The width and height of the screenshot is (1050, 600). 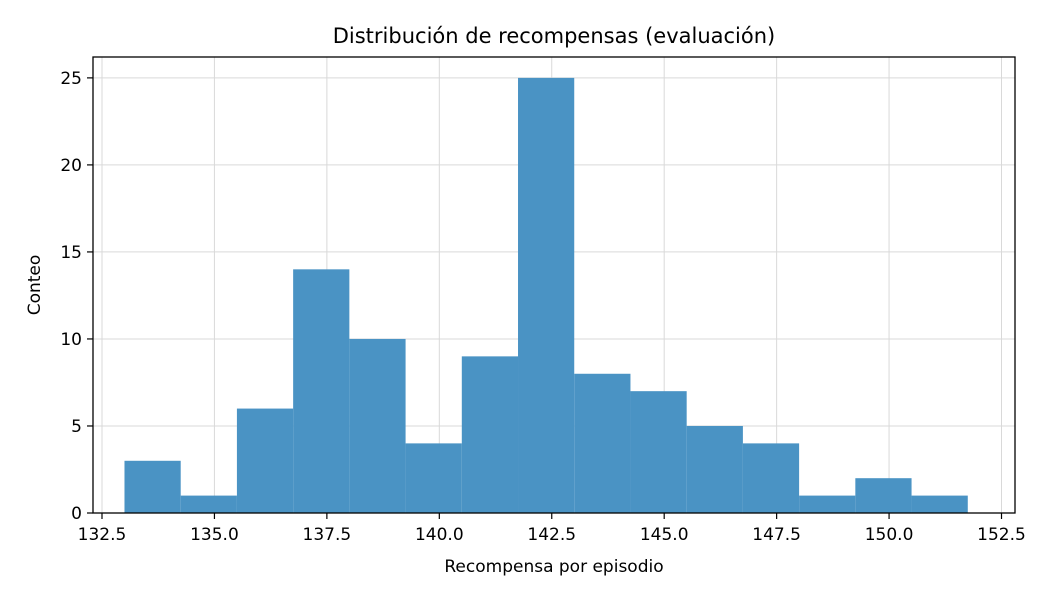 What do you see at coordinates (889, 535) in the screenshot?
I see `x-tick-label: 150.0` at bounding box center [889, 535].